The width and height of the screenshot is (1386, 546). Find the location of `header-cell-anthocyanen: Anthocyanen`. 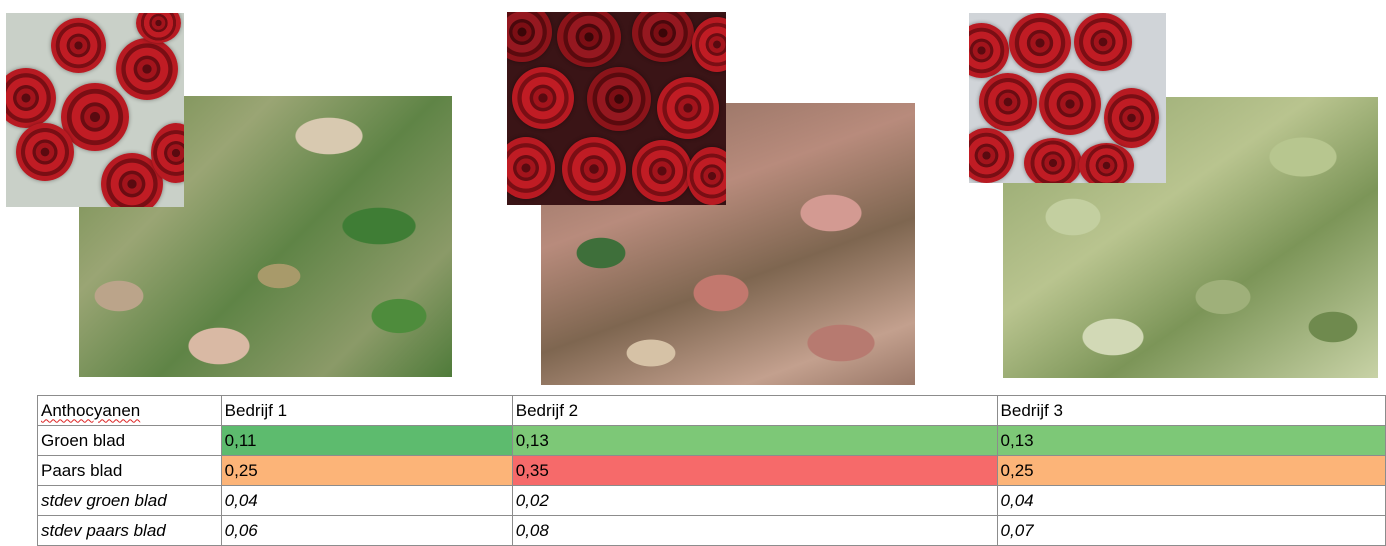

header-cell-anthocyanen: Anthocyanen is located at coordinates (129, 410).